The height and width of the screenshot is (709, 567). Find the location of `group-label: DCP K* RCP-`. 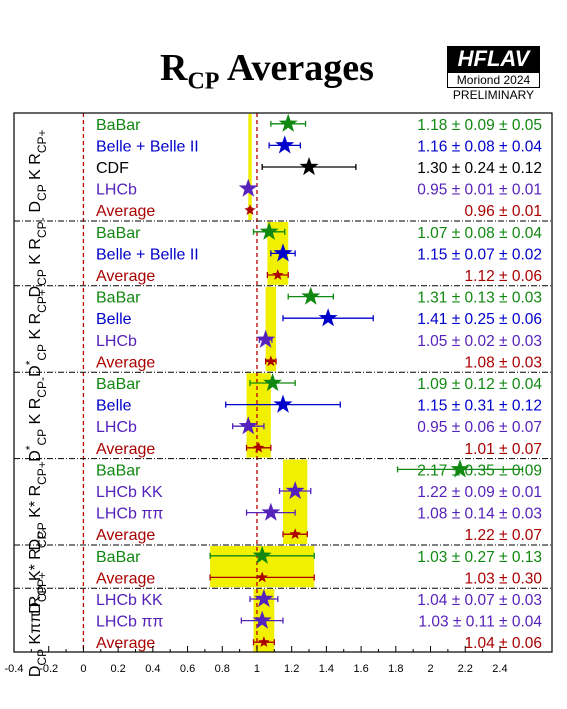

group-label: DCP K* RCP- is located at coordinates (38, 570).